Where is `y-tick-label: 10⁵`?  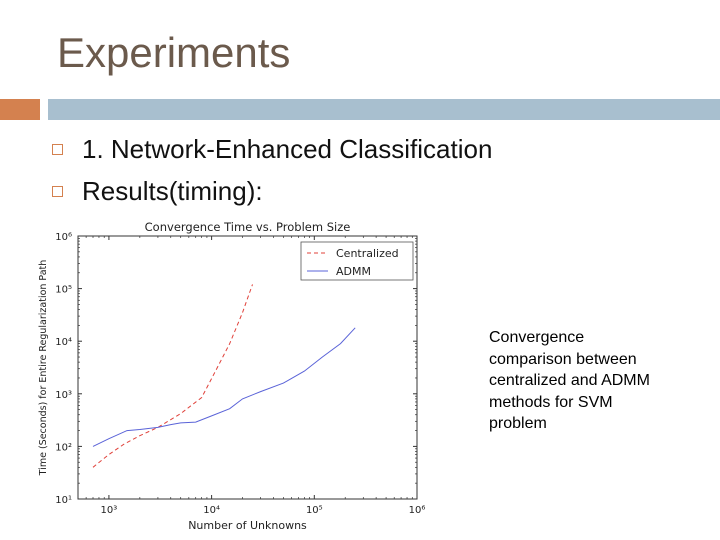 y-tick-label: 10⁵ is located at coordinates (63, 290).